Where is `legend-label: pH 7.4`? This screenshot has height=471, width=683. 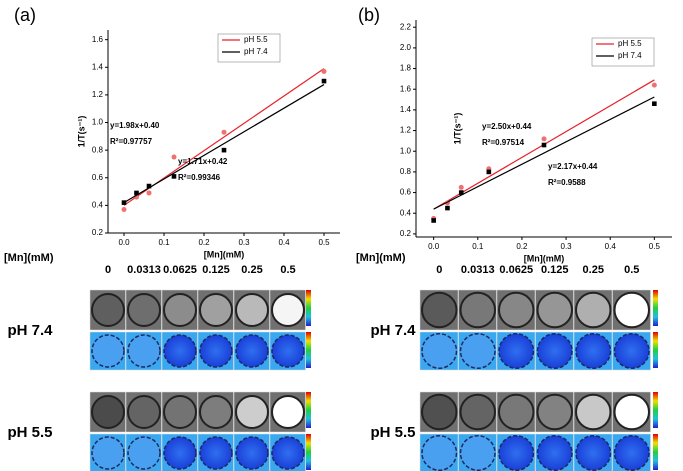 legend-label: pH 7.4 is located at coordinates (630, 55).